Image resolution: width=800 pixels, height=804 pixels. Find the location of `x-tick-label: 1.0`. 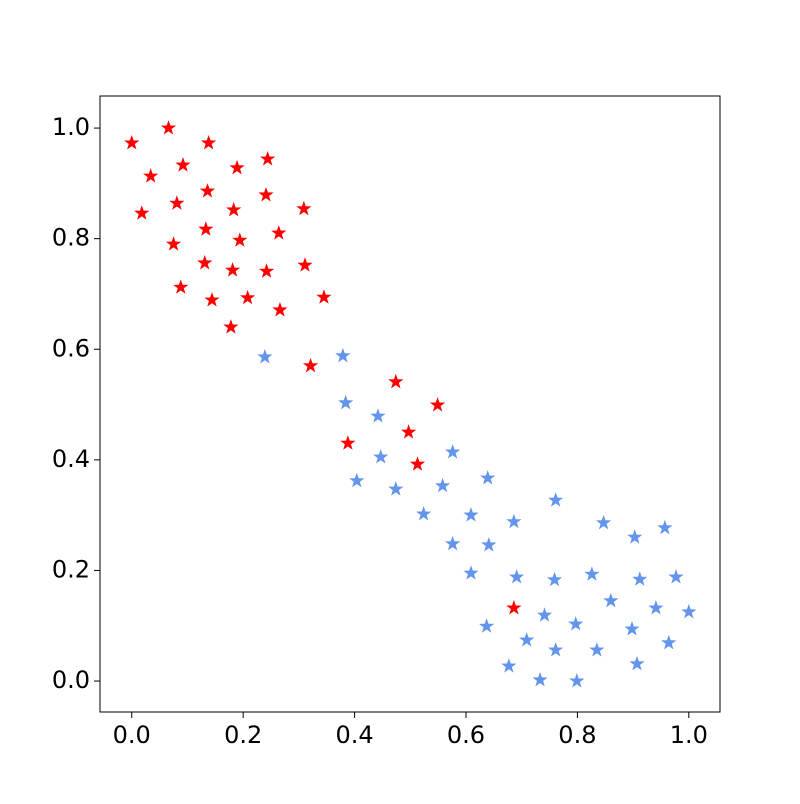

x-tick-label: 1.0 is located at coordinates (689, 735).